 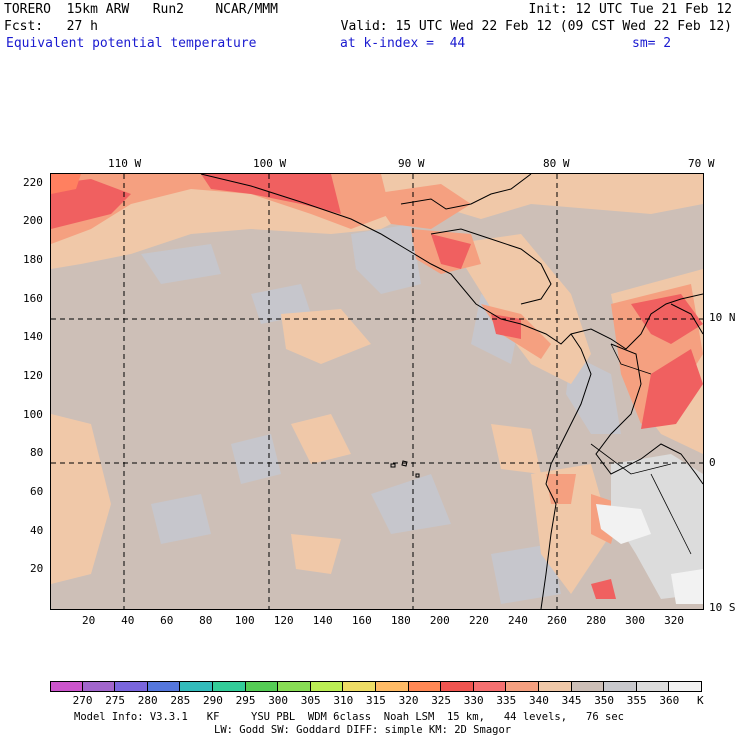 I want to click on grid-x-label: 60, so click(x=167, y=620).